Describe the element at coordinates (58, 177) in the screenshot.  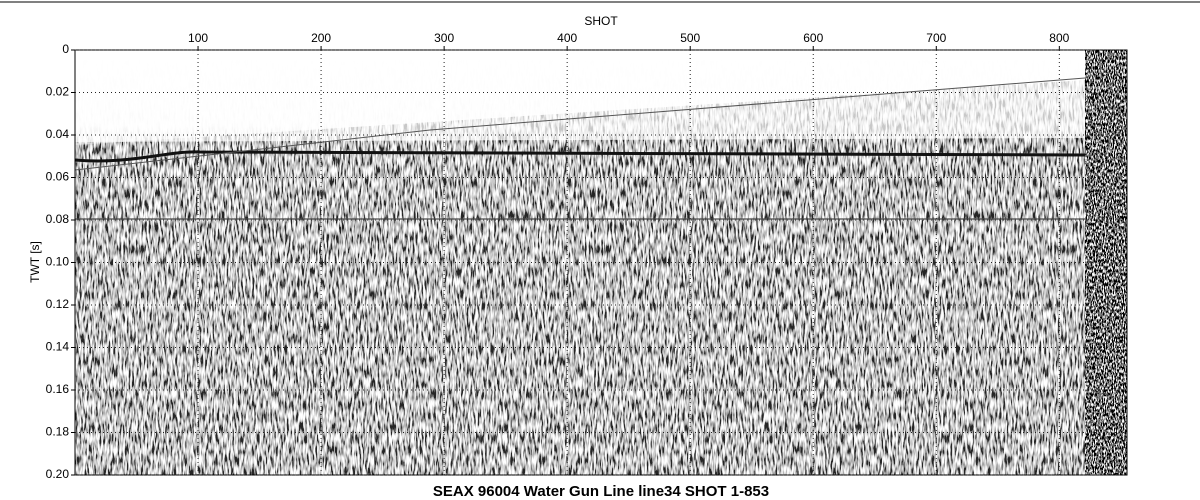
I see `y-tick-label: 0.06` at that location.